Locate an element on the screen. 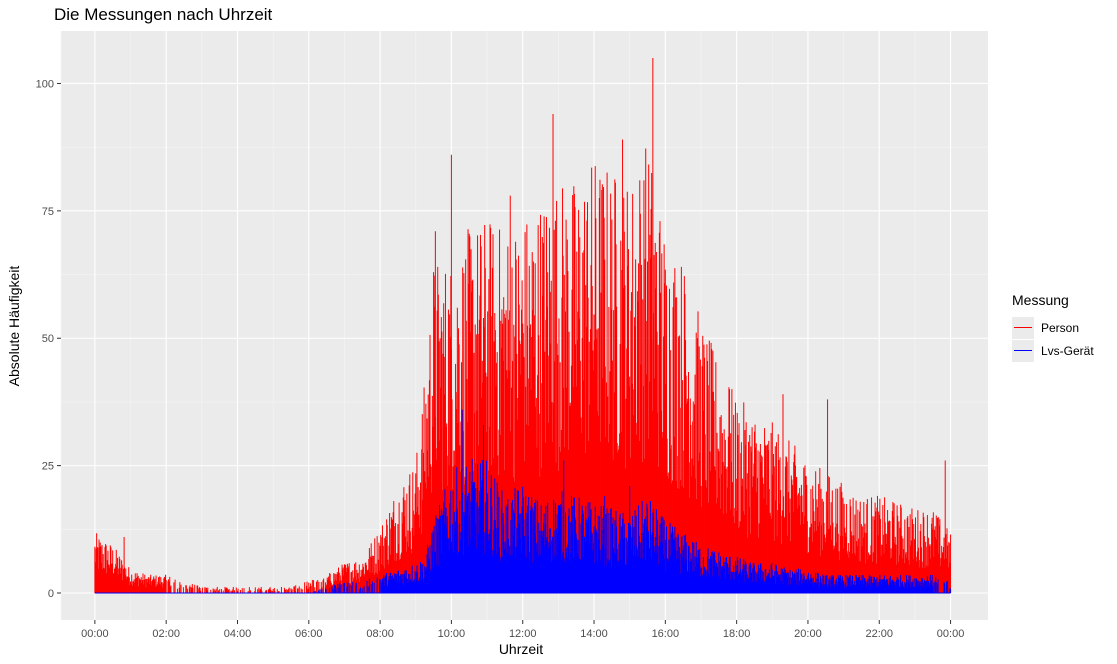 The image size is (1117, 664). x-axis-title: Uhrzeit is located at coordinates (521, 649).